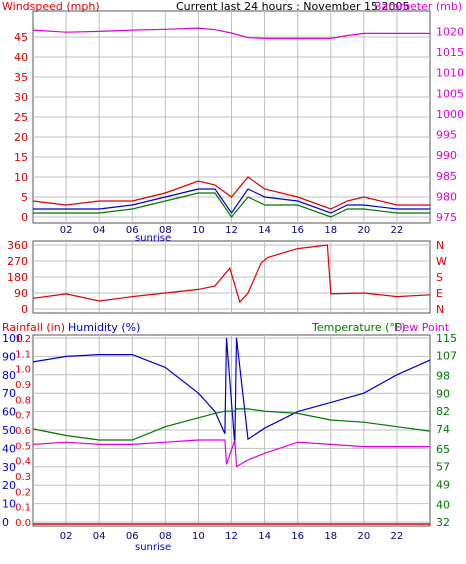  I want to click on temperature-tick-label: 98, so click(443, 376).